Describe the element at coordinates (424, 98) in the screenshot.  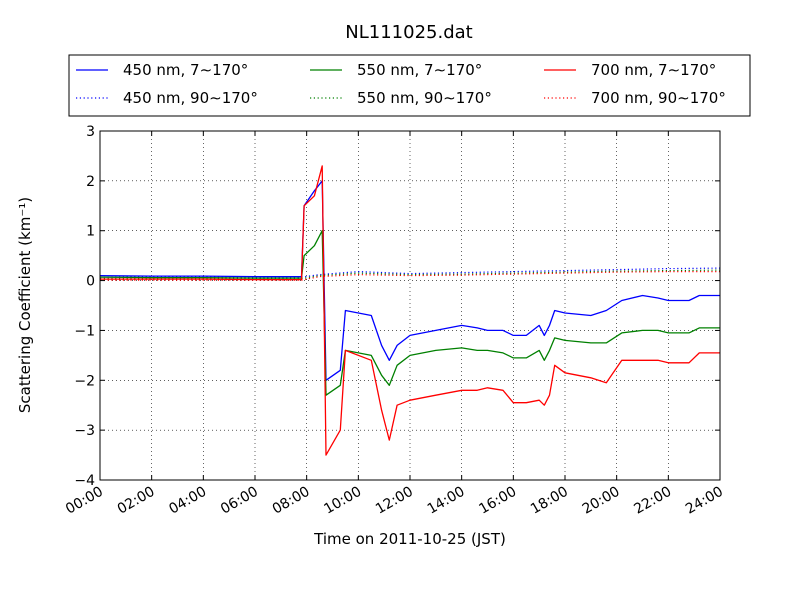
I see `legend-label-3: 550 nm, 90∼170°` at that location.